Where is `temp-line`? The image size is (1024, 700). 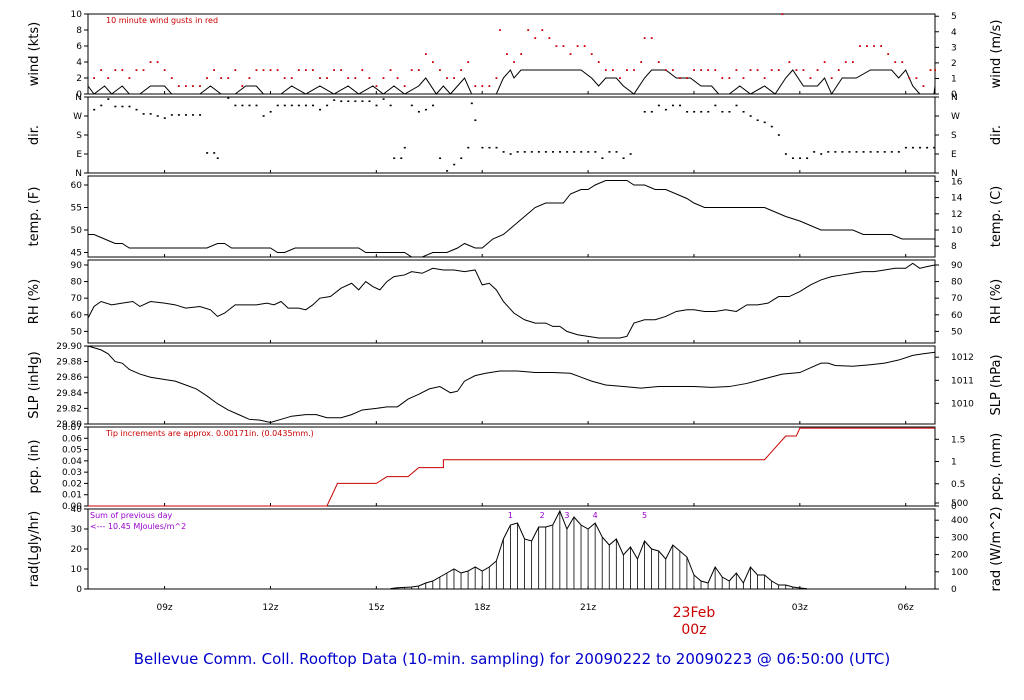
temp-line is located at coordinates (511, 219).